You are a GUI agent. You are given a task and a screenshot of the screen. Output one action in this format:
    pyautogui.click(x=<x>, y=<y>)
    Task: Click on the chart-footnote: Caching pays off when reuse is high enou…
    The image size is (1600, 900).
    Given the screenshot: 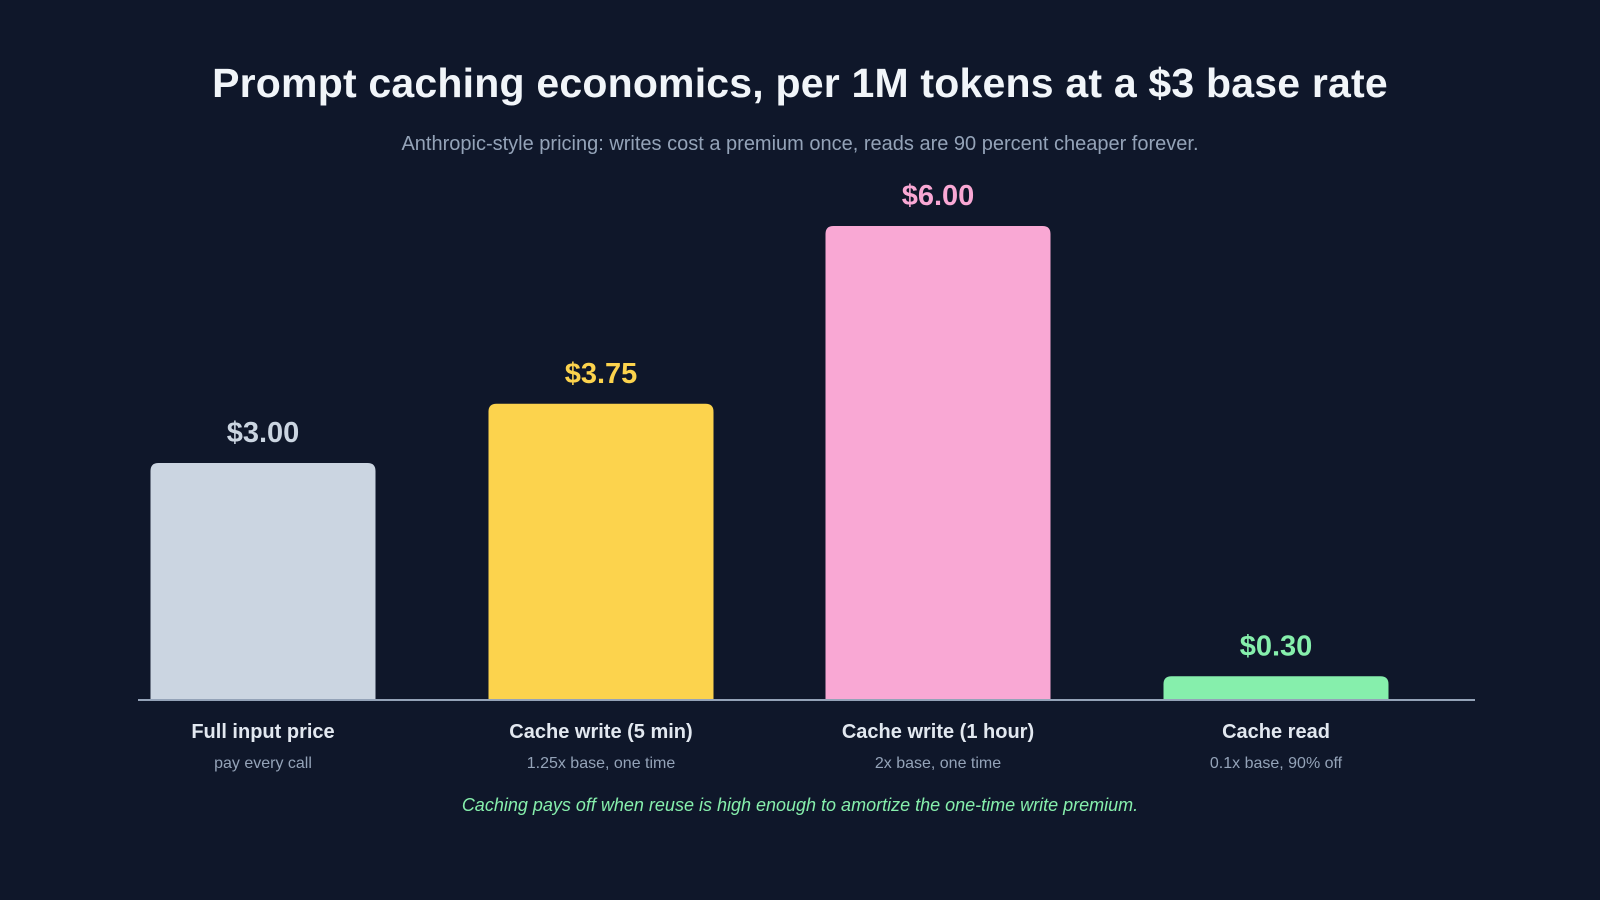 What is the action you would take?
    pyautogui.click(x=800, y=805)
    